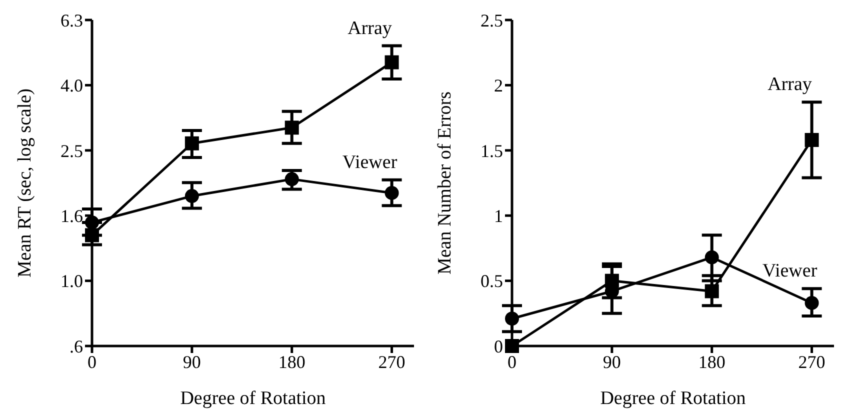 The width and height of the screenshot is (845, 418). I want to click on y-axis-title: Mean Number of Errors, so click(445, 183).